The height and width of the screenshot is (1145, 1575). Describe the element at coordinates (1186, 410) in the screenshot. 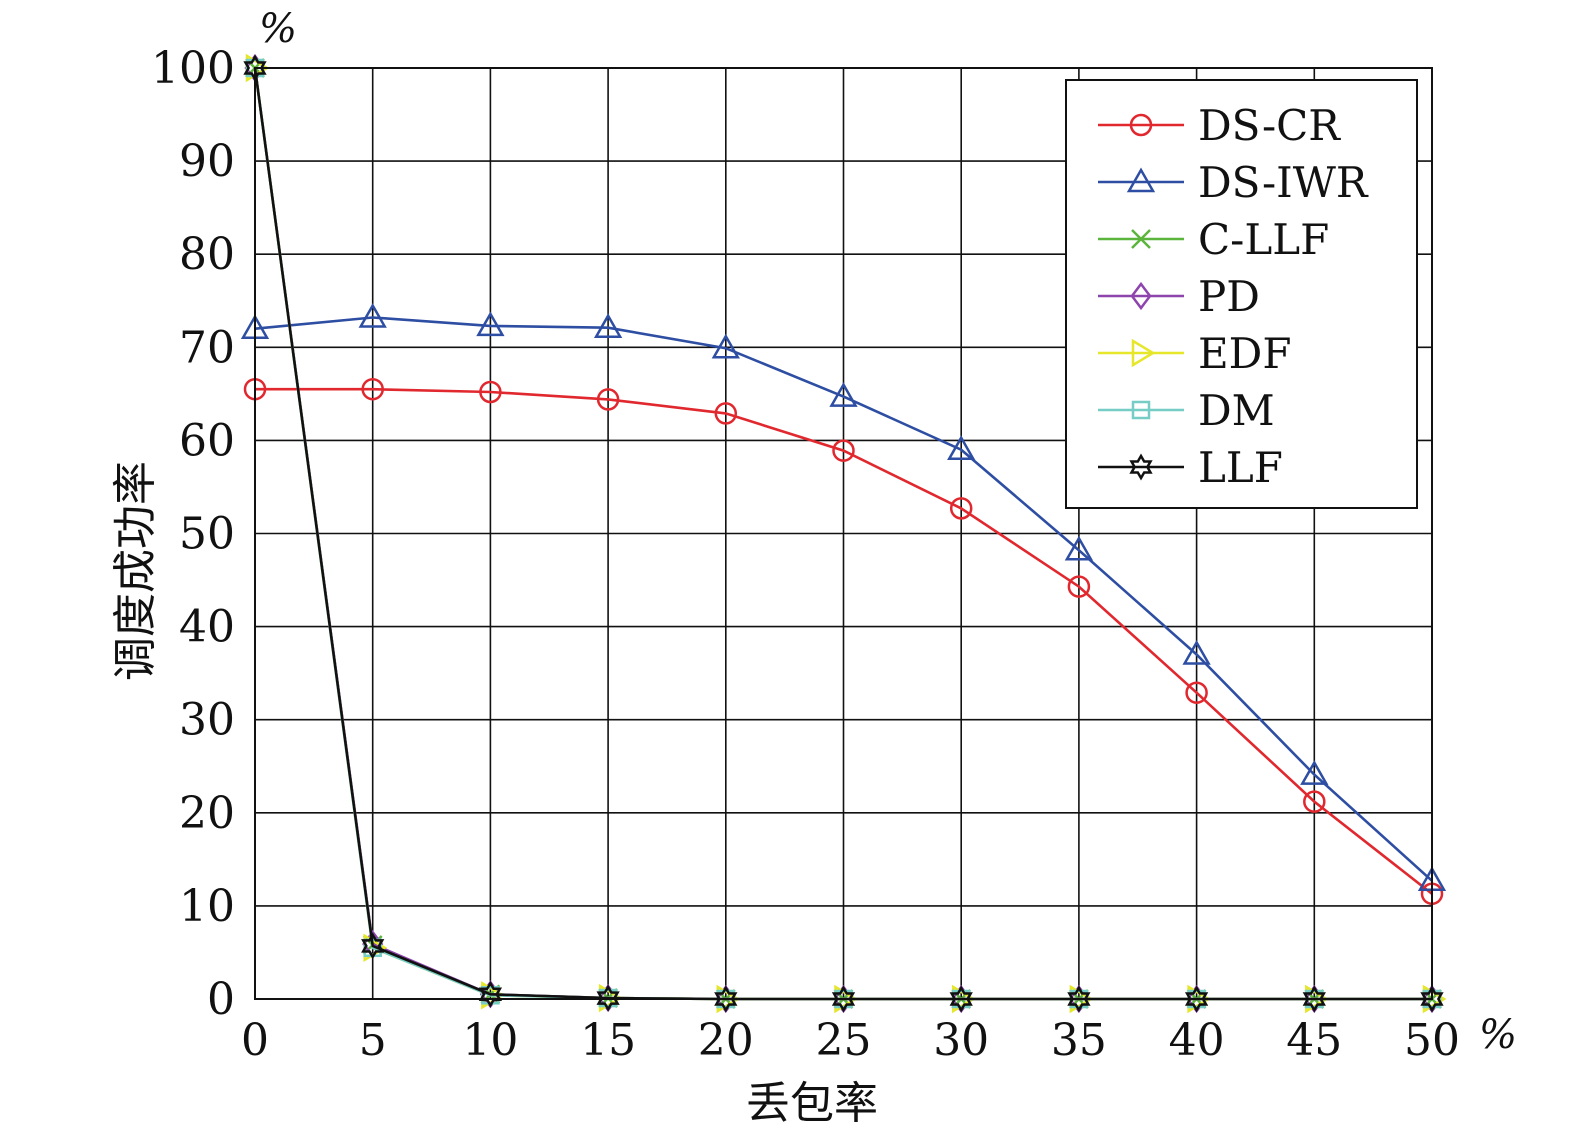

I see `legend-entry: DM` at that location.